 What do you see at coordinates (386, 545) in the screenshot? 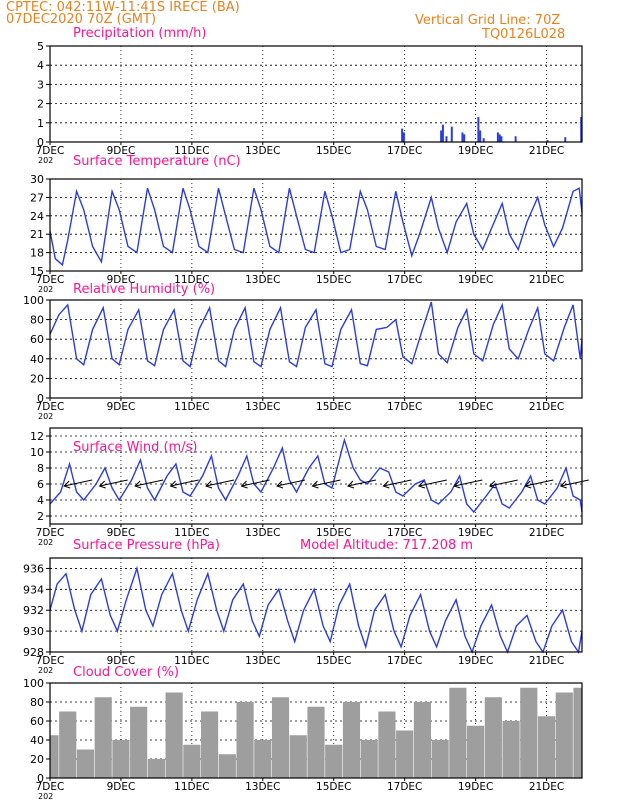
I see `panel-subtitle: Model Altitude: 717.208 m` at bounding box center [386, 545].